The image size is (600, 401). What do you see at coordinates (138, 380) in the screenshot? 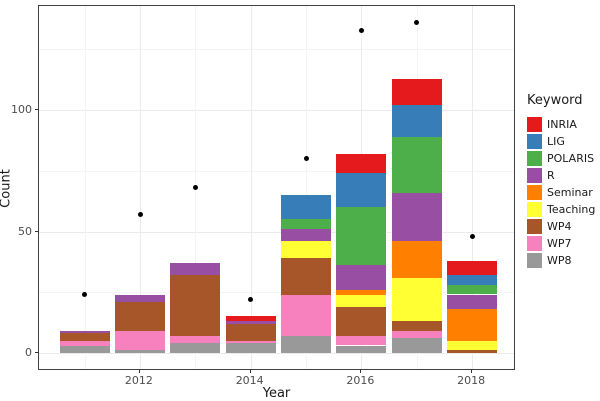
I see `x-tick-label-2012: 2012` at bounding box center [138, 380].